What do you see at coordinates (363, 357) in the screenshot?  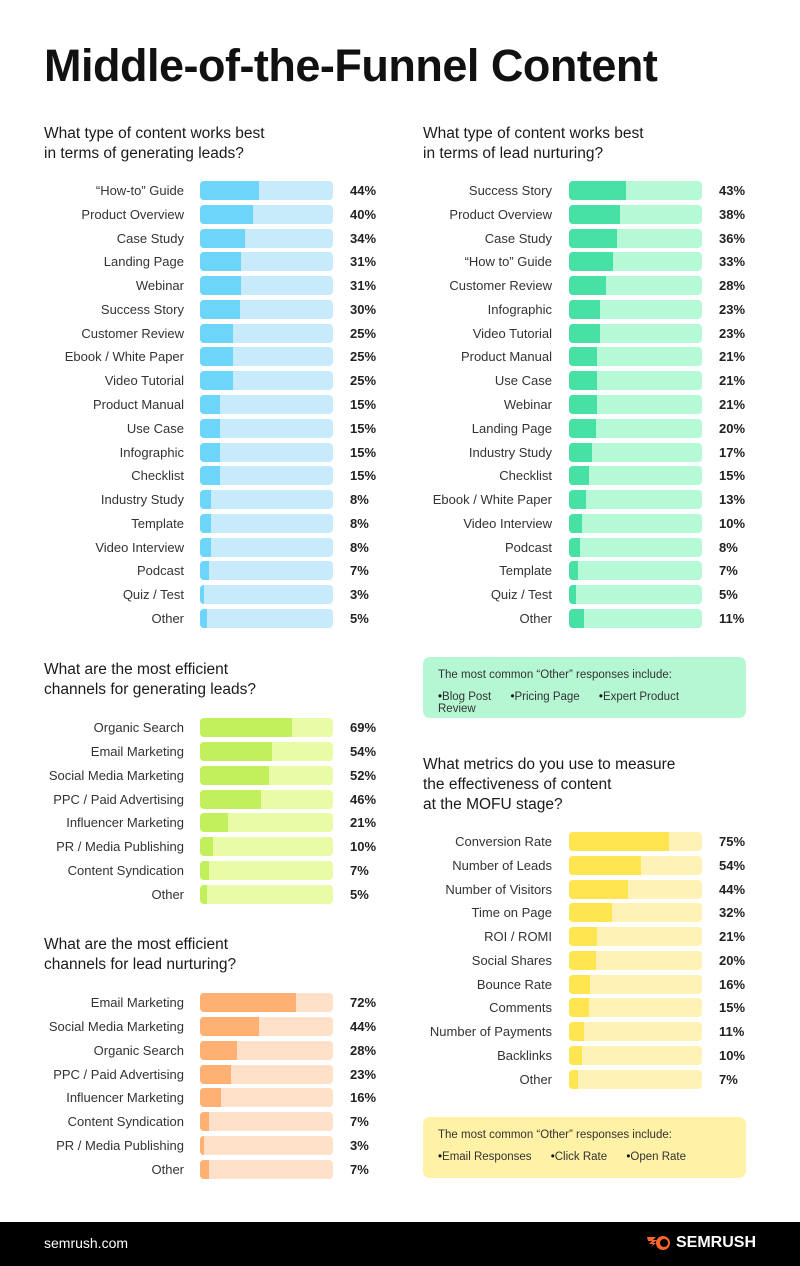 I see `bar-value: 25%` at bounding box center [363, 357].